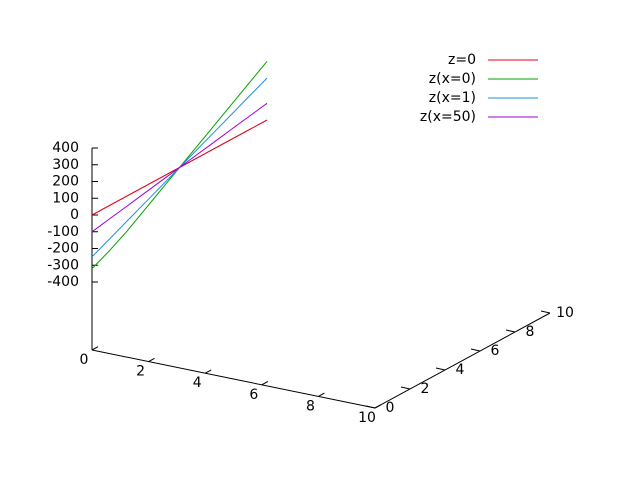  What do you see at coordinates (253, 395) in the screenshot?
I see `x-tick-label: 6` at bounding box center [253, 395].